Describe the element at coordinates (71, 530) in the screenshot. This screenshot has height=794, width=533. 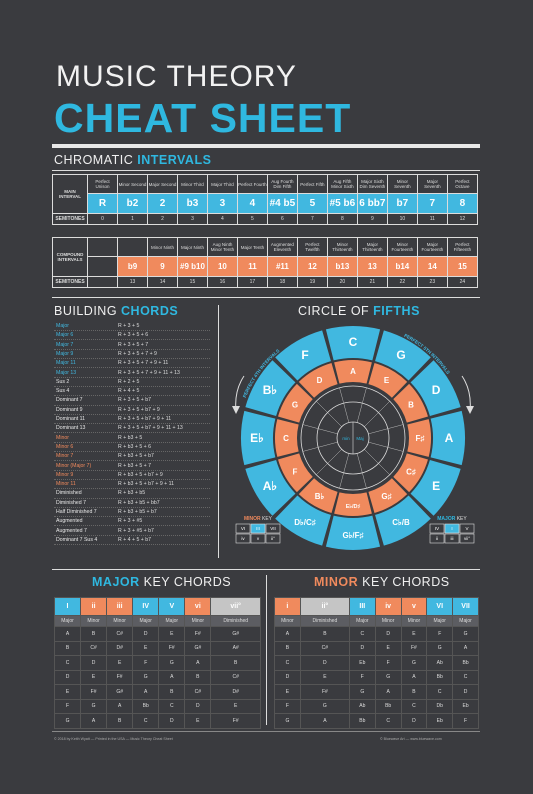
I see `chord-name: Augmented 7` at that location.